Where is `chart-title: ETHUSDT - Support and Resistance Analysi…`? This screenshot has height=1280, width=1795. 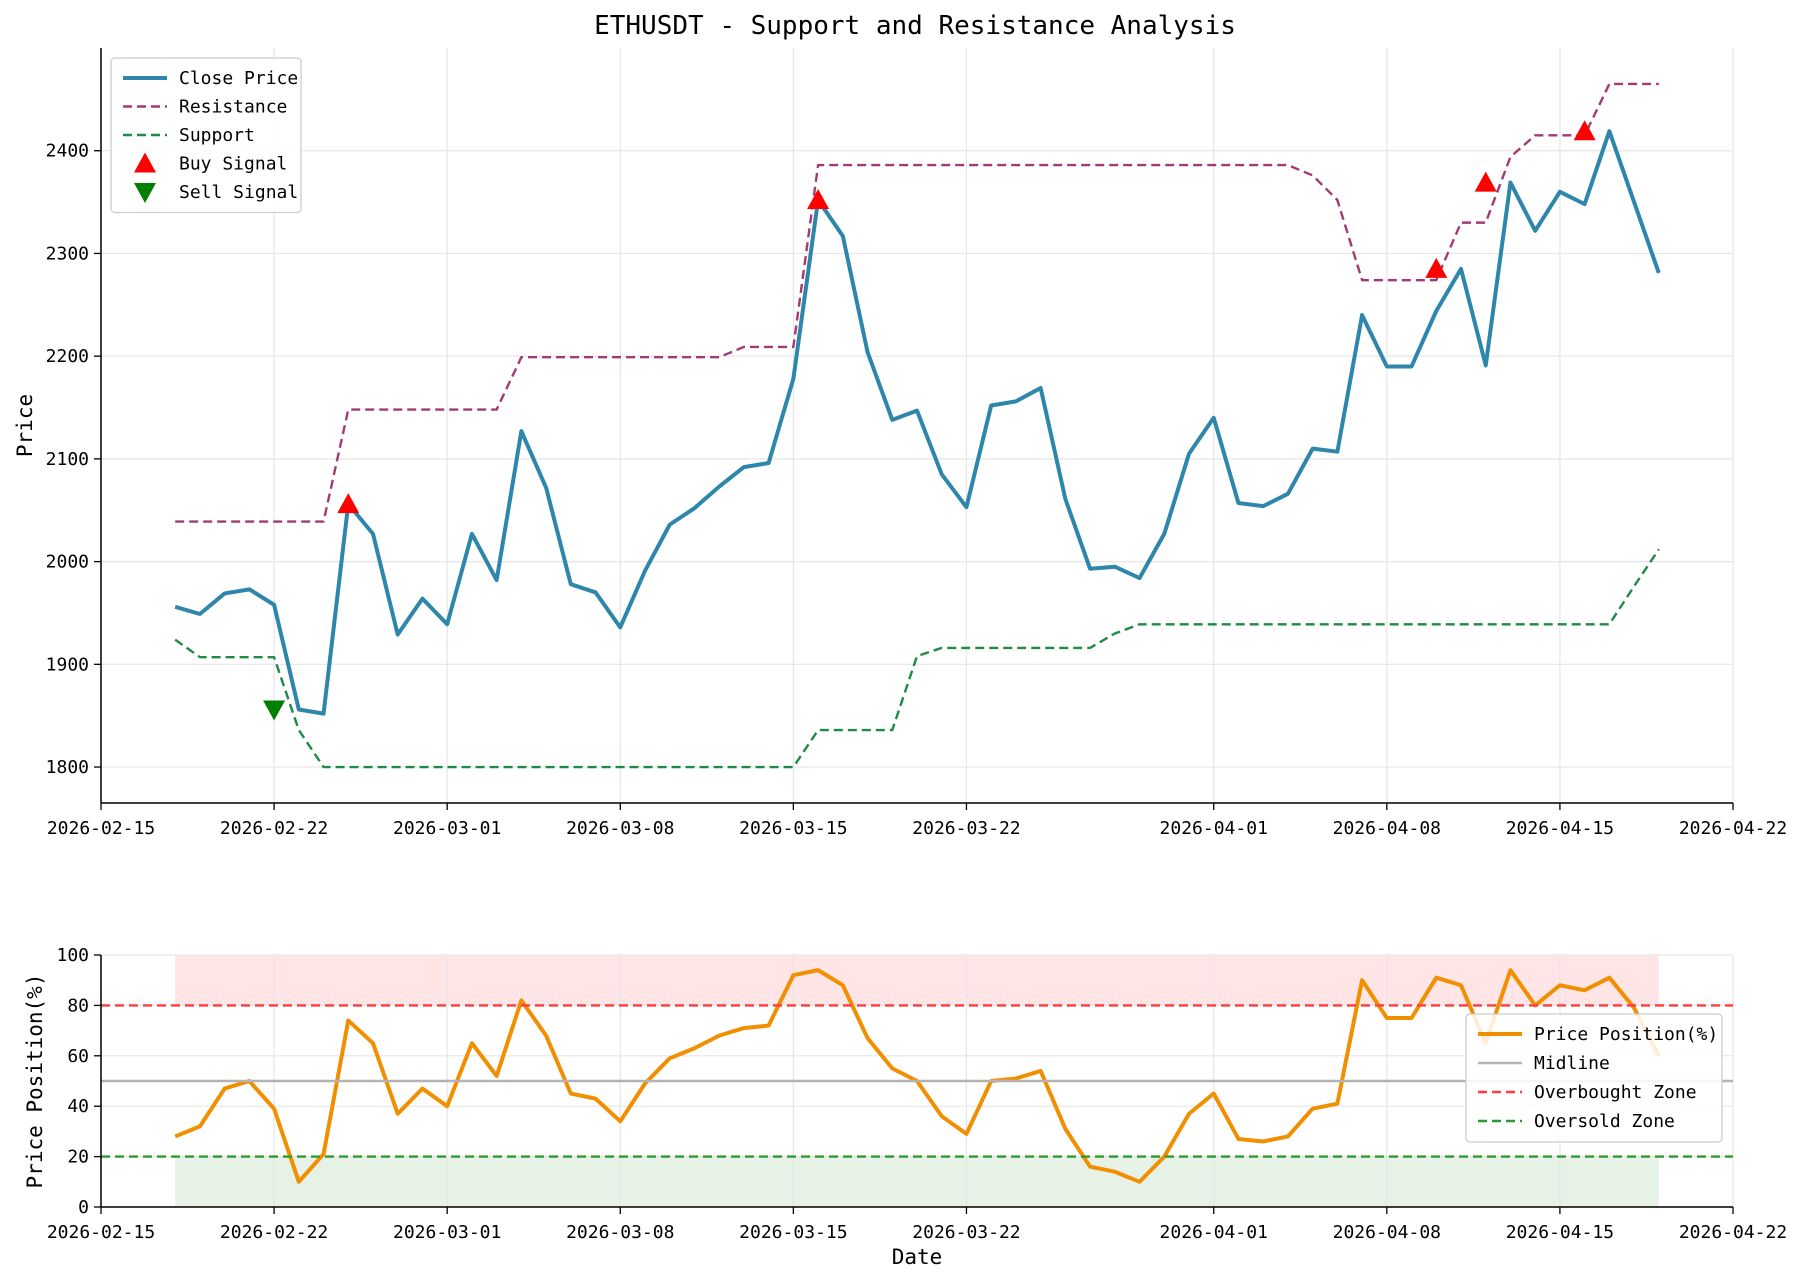 chart-title: ETHUSDT - Support and Resistance Analysi… is located at coordinates (915, 26).